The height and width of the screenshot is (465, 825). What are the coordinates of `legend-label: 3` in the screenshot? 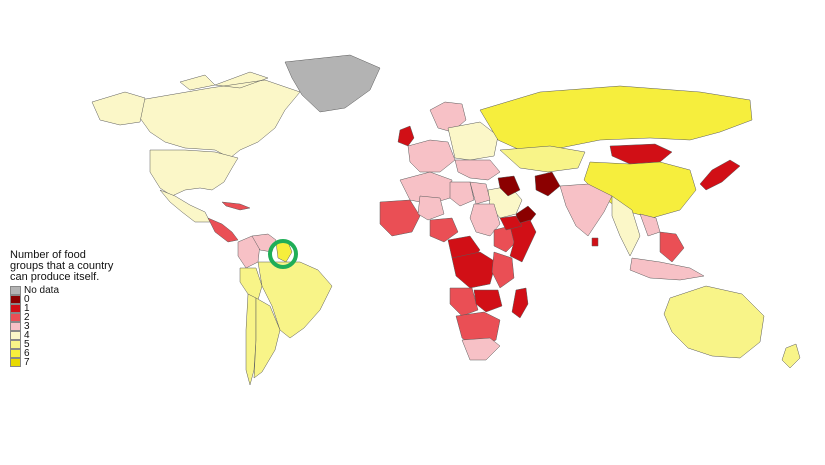 It's located at (27, 326).